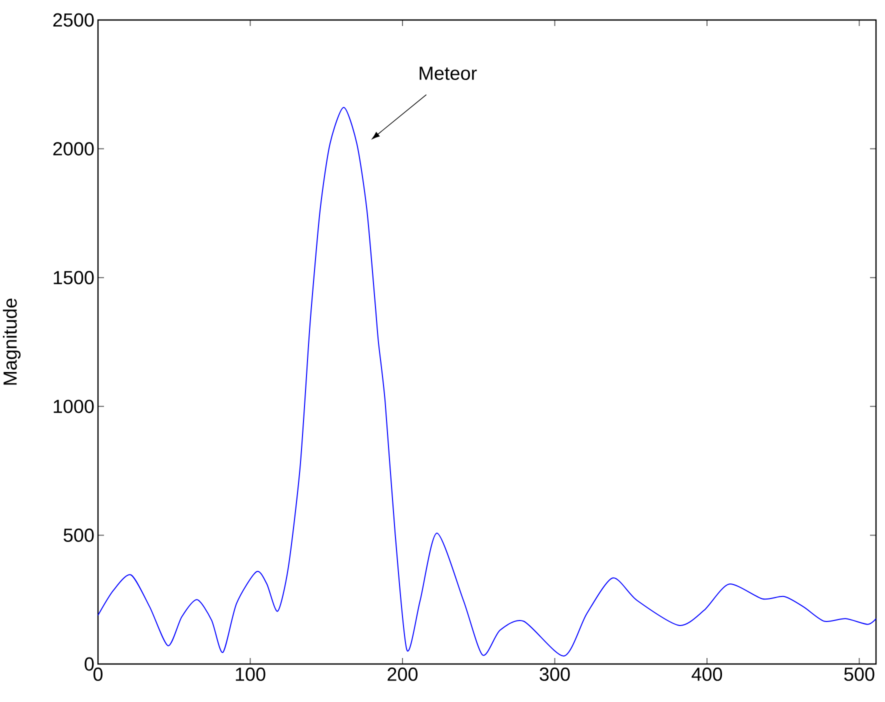 The image size is (885, 702). Describe the element at coordinates (98, 674) in the screenshot. I see `x-tick-label: 0` at that location.